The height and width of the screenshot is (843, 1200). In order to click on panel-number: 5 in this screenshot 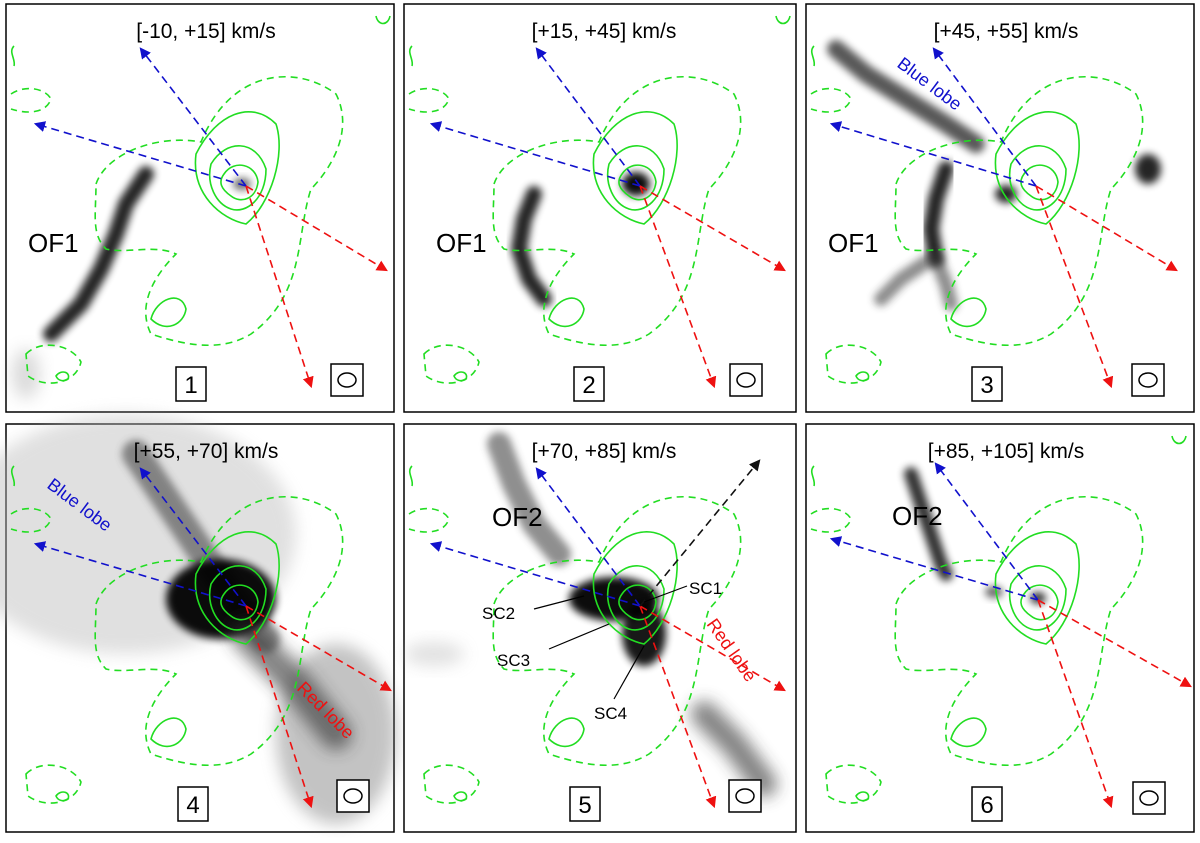, I will do `click(584, 805)`.